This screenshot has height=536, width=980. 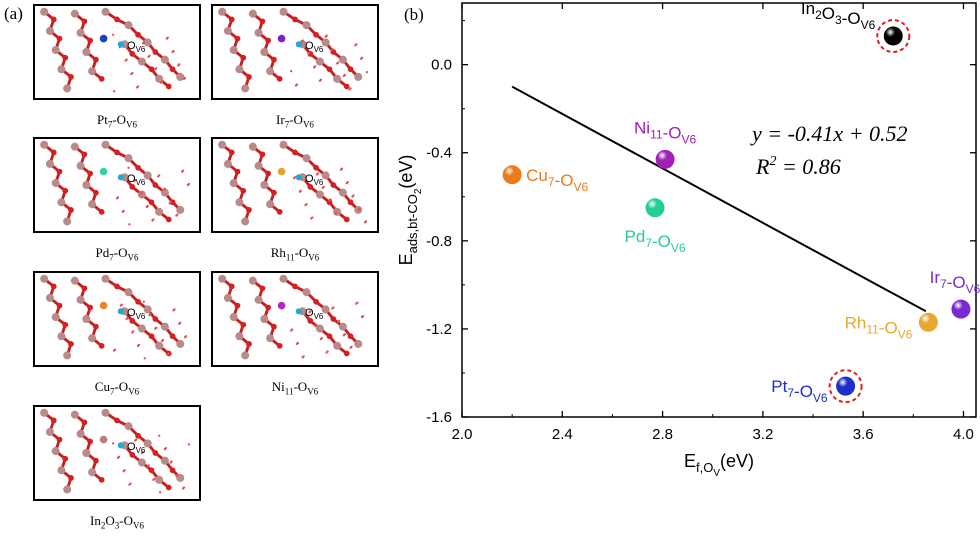 What do you see at coordinates (557, 180) in the screenshot?
I see `point-label: Cu7-OV6` at bounding box center [557, 180].